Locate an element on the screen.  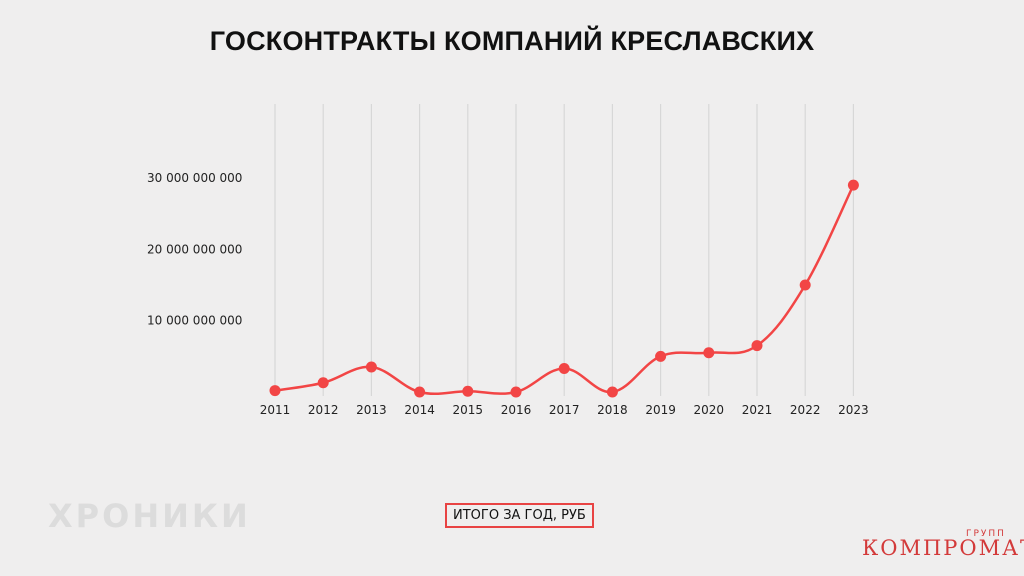
chart-title: ГОСКОНТРАКТЫ КОМПАНИЙ КРЕСЛАВСКИХ is located at coordinates (512, 41).